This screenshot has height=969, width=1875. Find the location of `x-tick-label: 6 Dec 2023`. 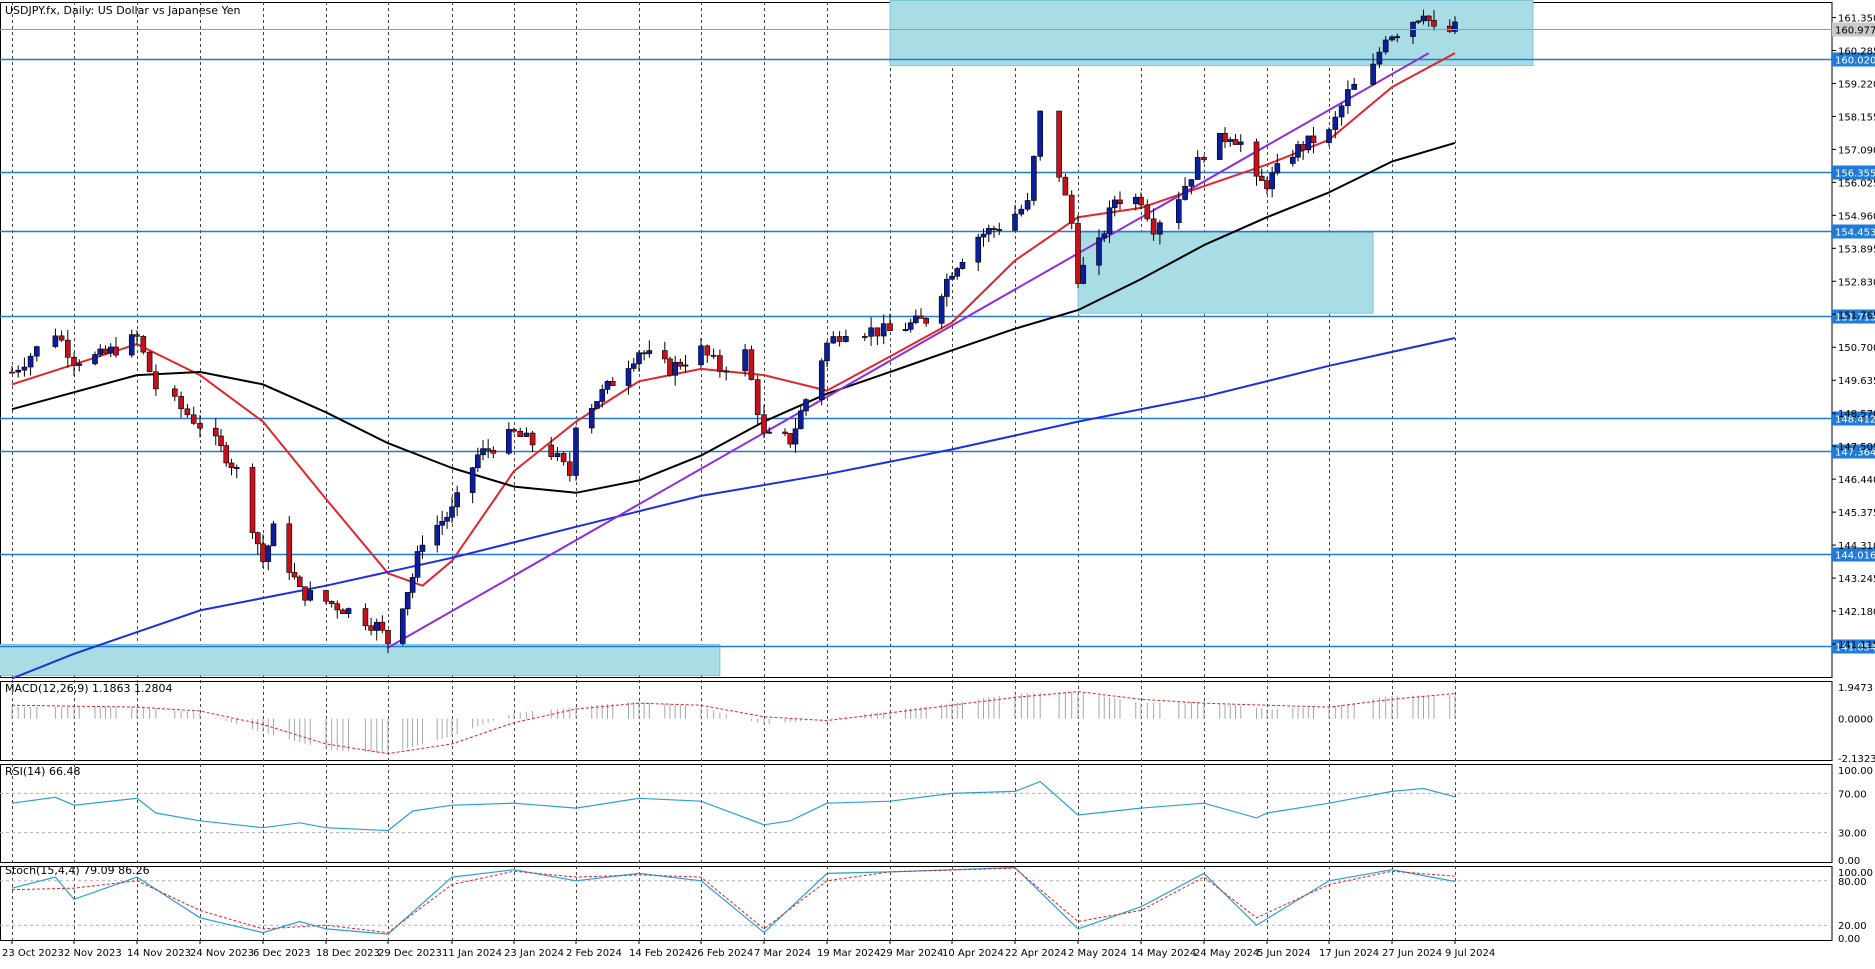

x-tick-label: 6 Dec 2023 is located at coordinates (282, 953).